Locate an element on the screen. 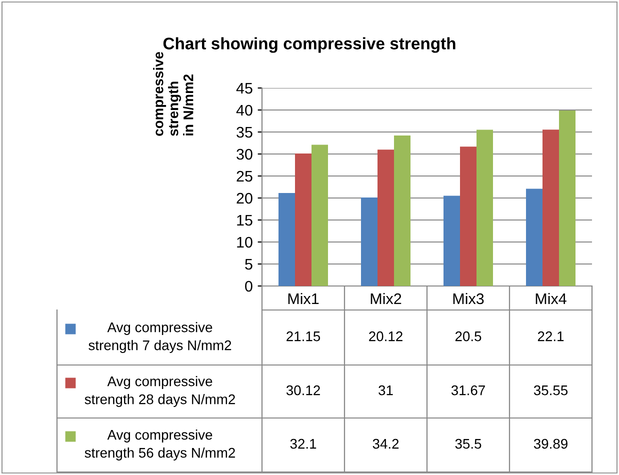  data-label: 35.55 is located at coordinates (551, 390).